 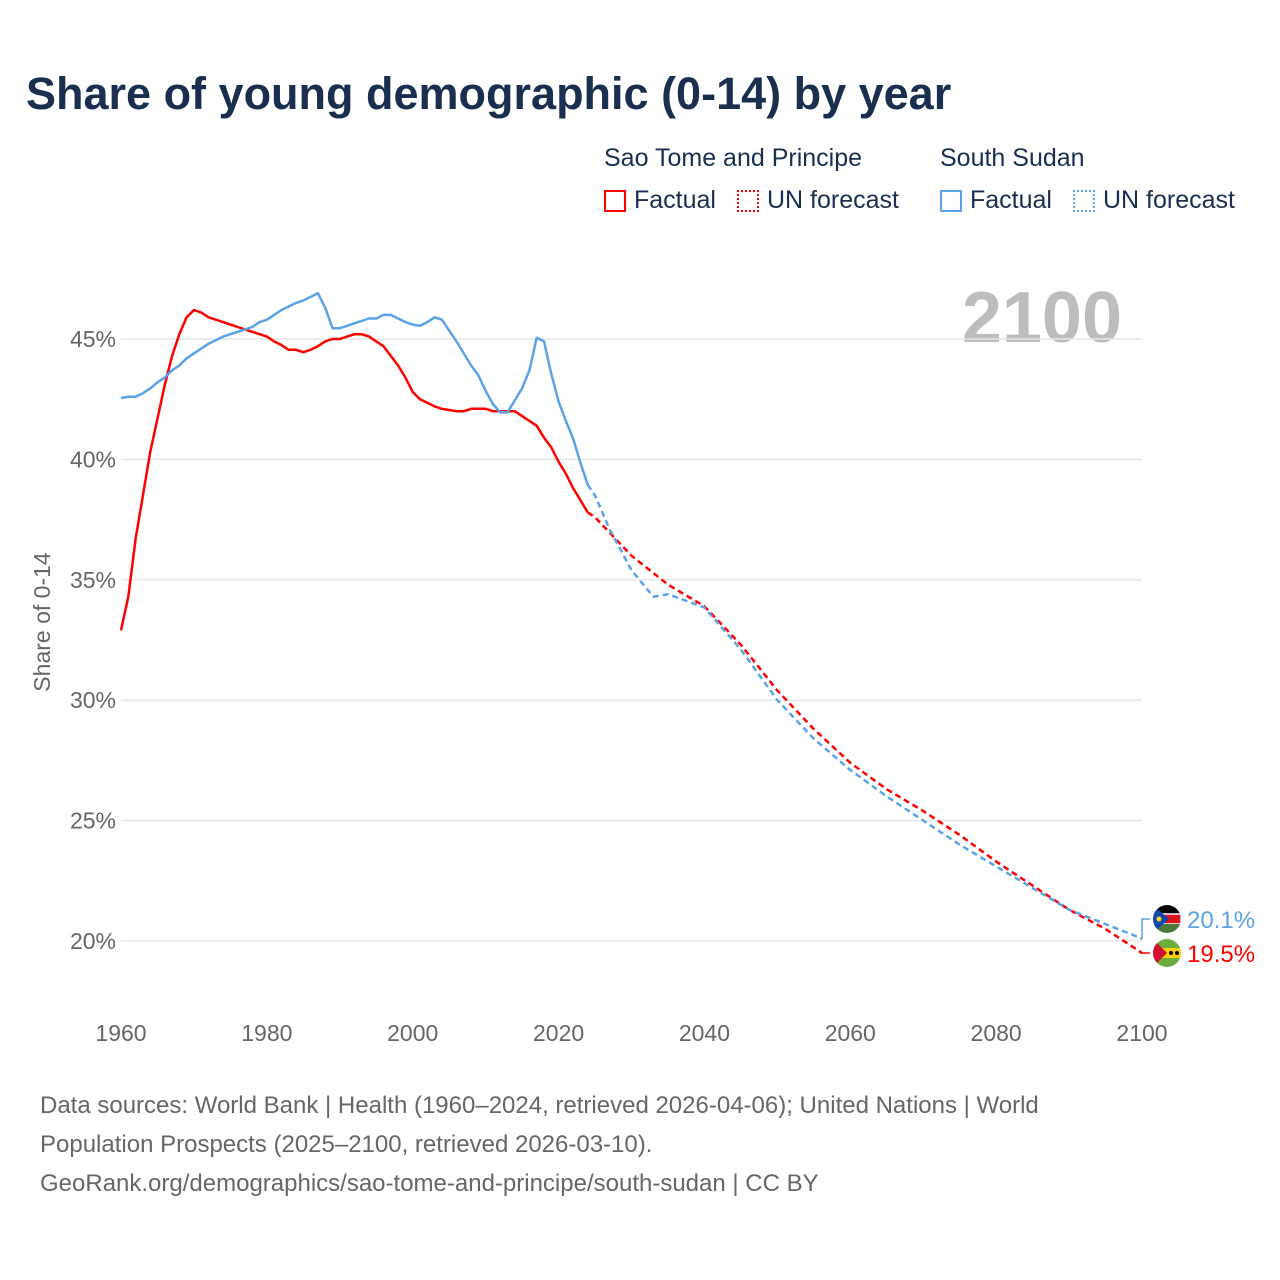 What do you see at coordinates (93, 459) in the screenshot?
I see `y-tick-label: 40%` at bounding box center [93, 459].